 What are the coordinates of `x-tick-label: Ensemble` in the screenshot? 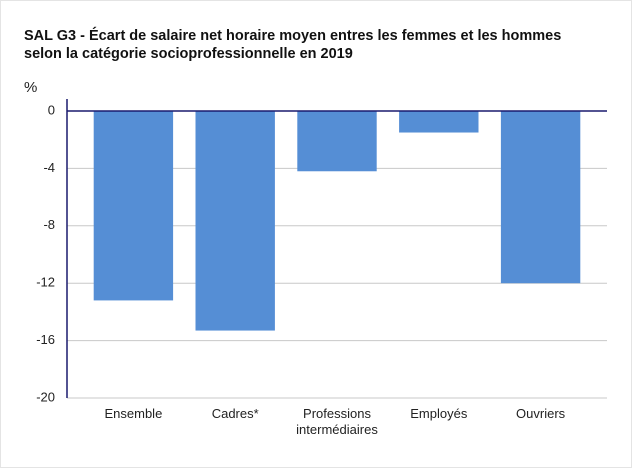 It's located at (133, 413).